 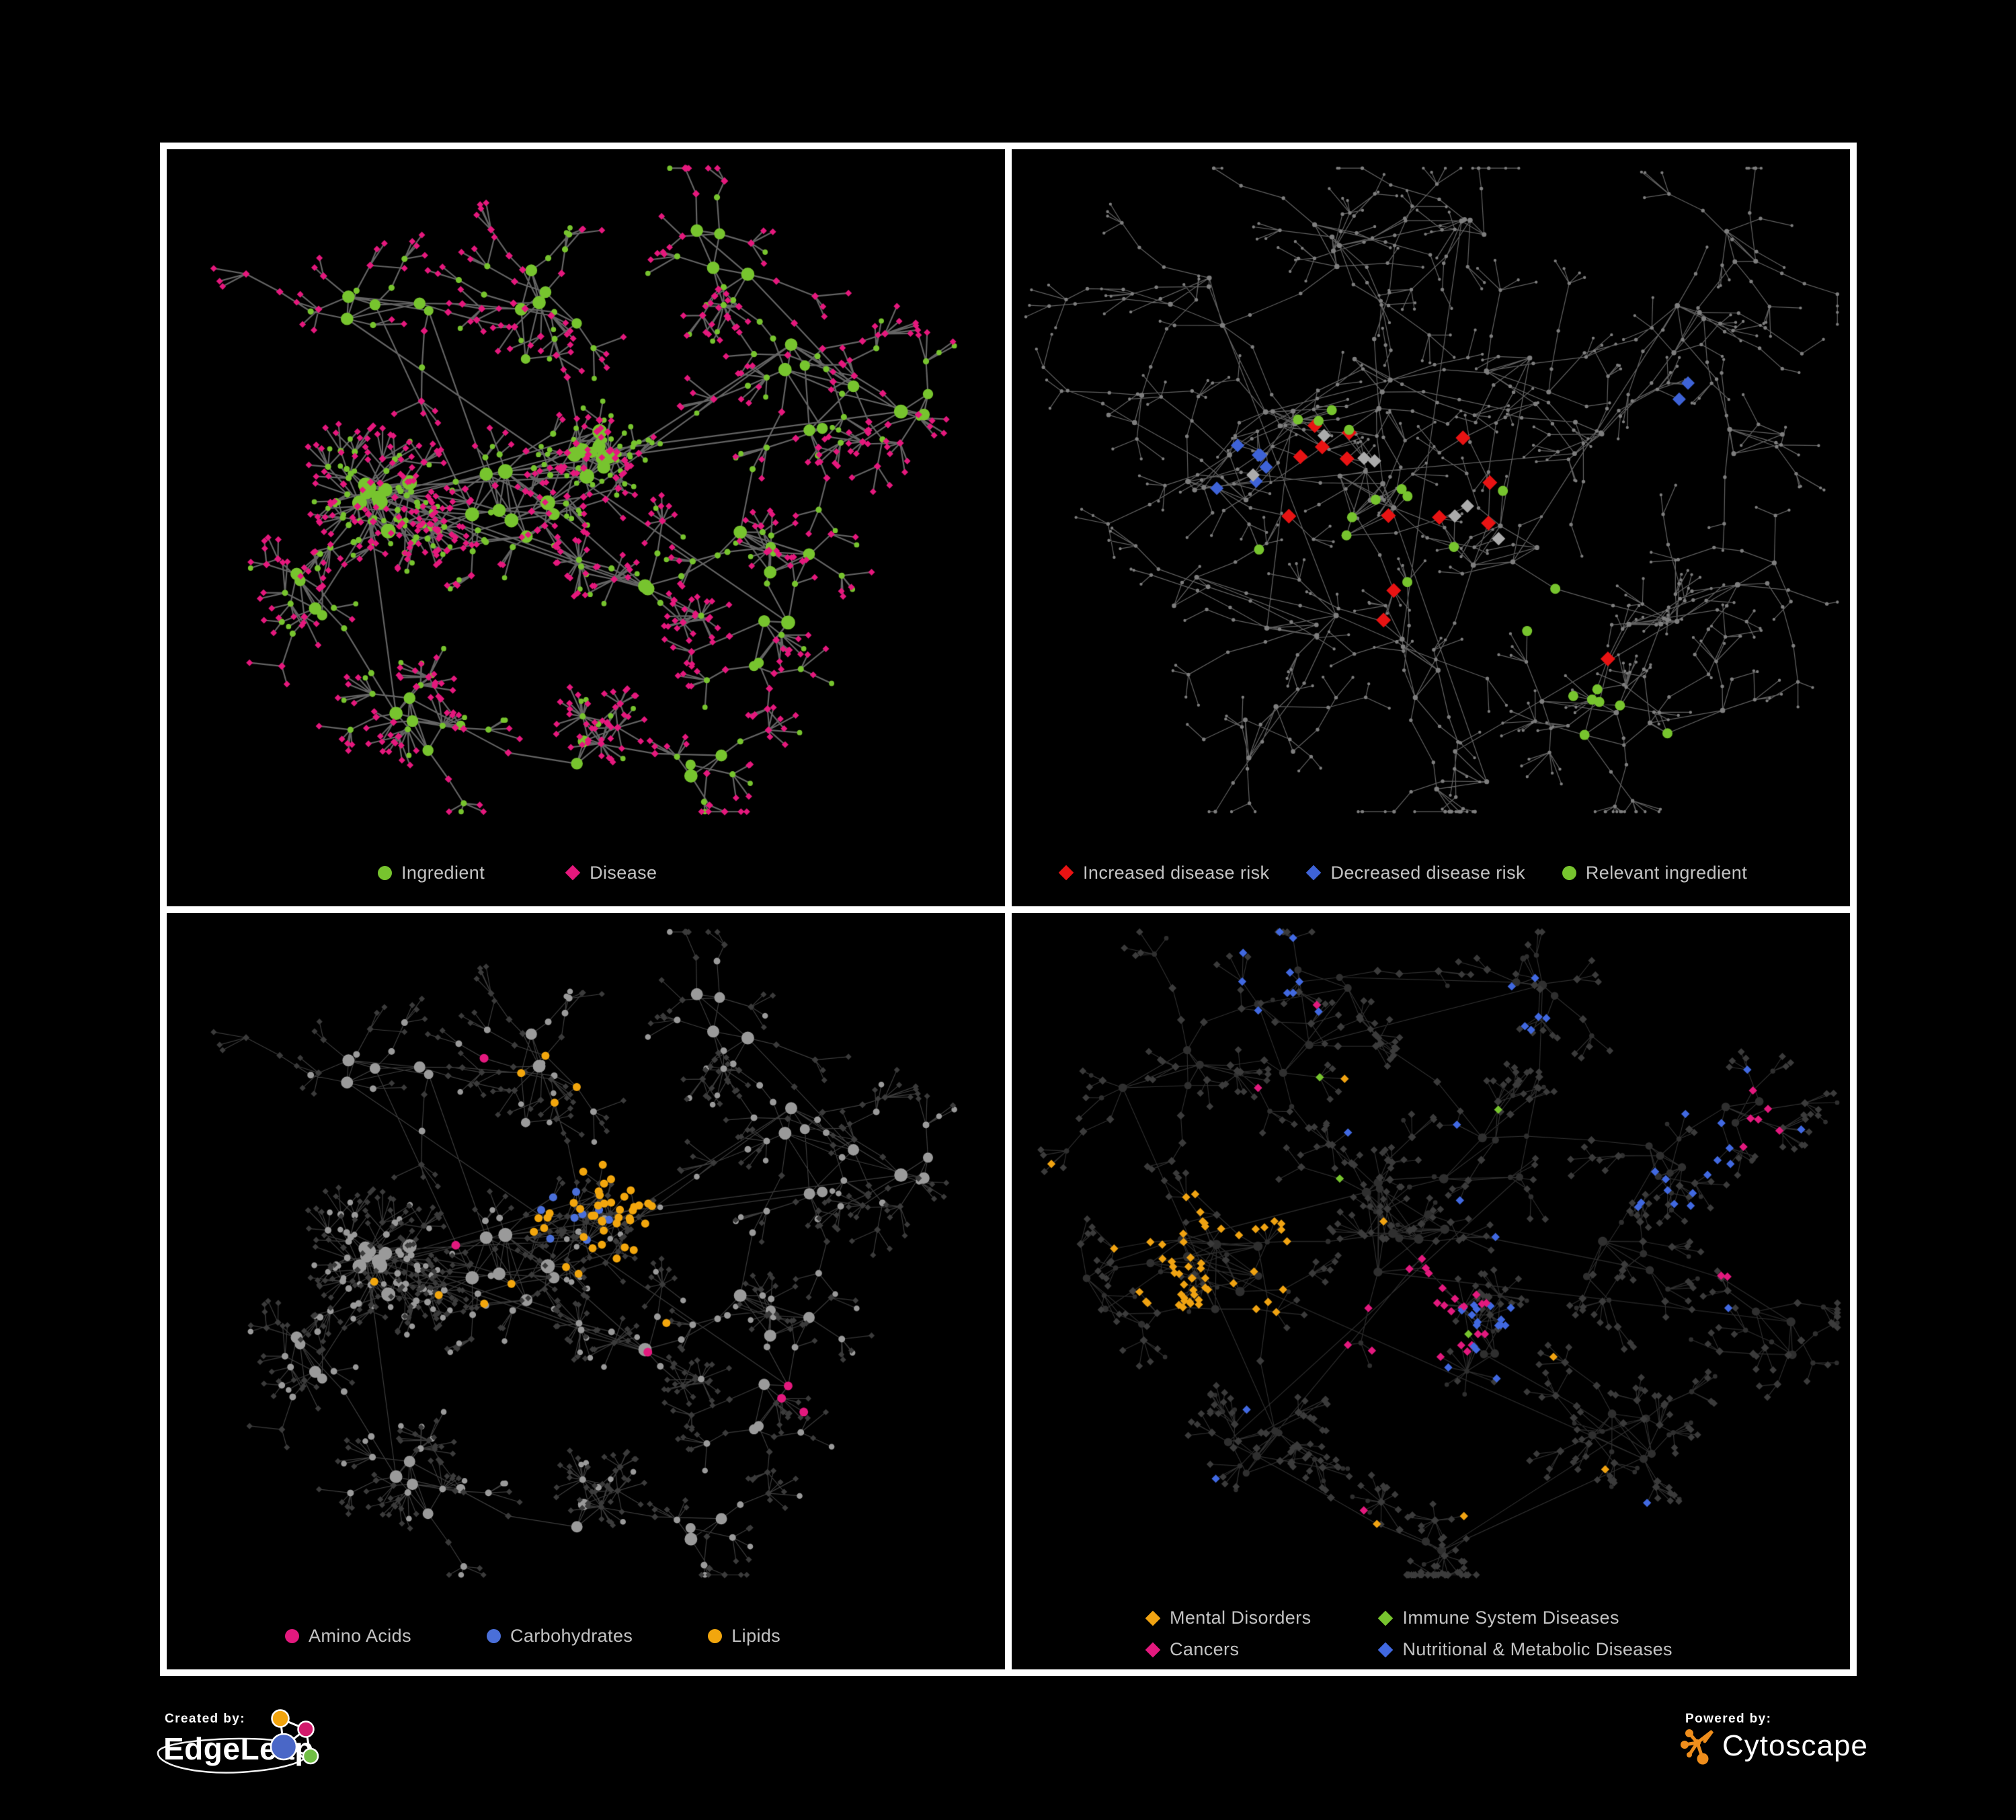 I want to click on legend-item: Relevant ingredient, so click(x=1654, y=873).